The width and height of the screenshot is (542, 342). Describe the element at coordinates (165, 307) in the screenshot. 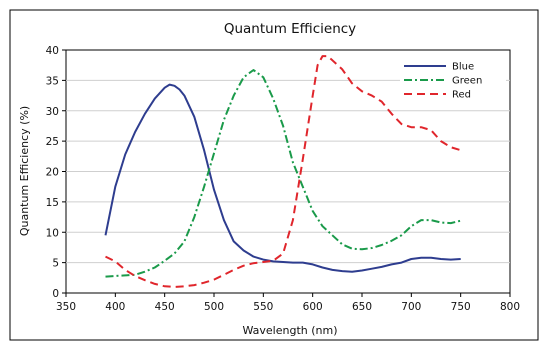

I see `x-tick-label: 450` at that location.